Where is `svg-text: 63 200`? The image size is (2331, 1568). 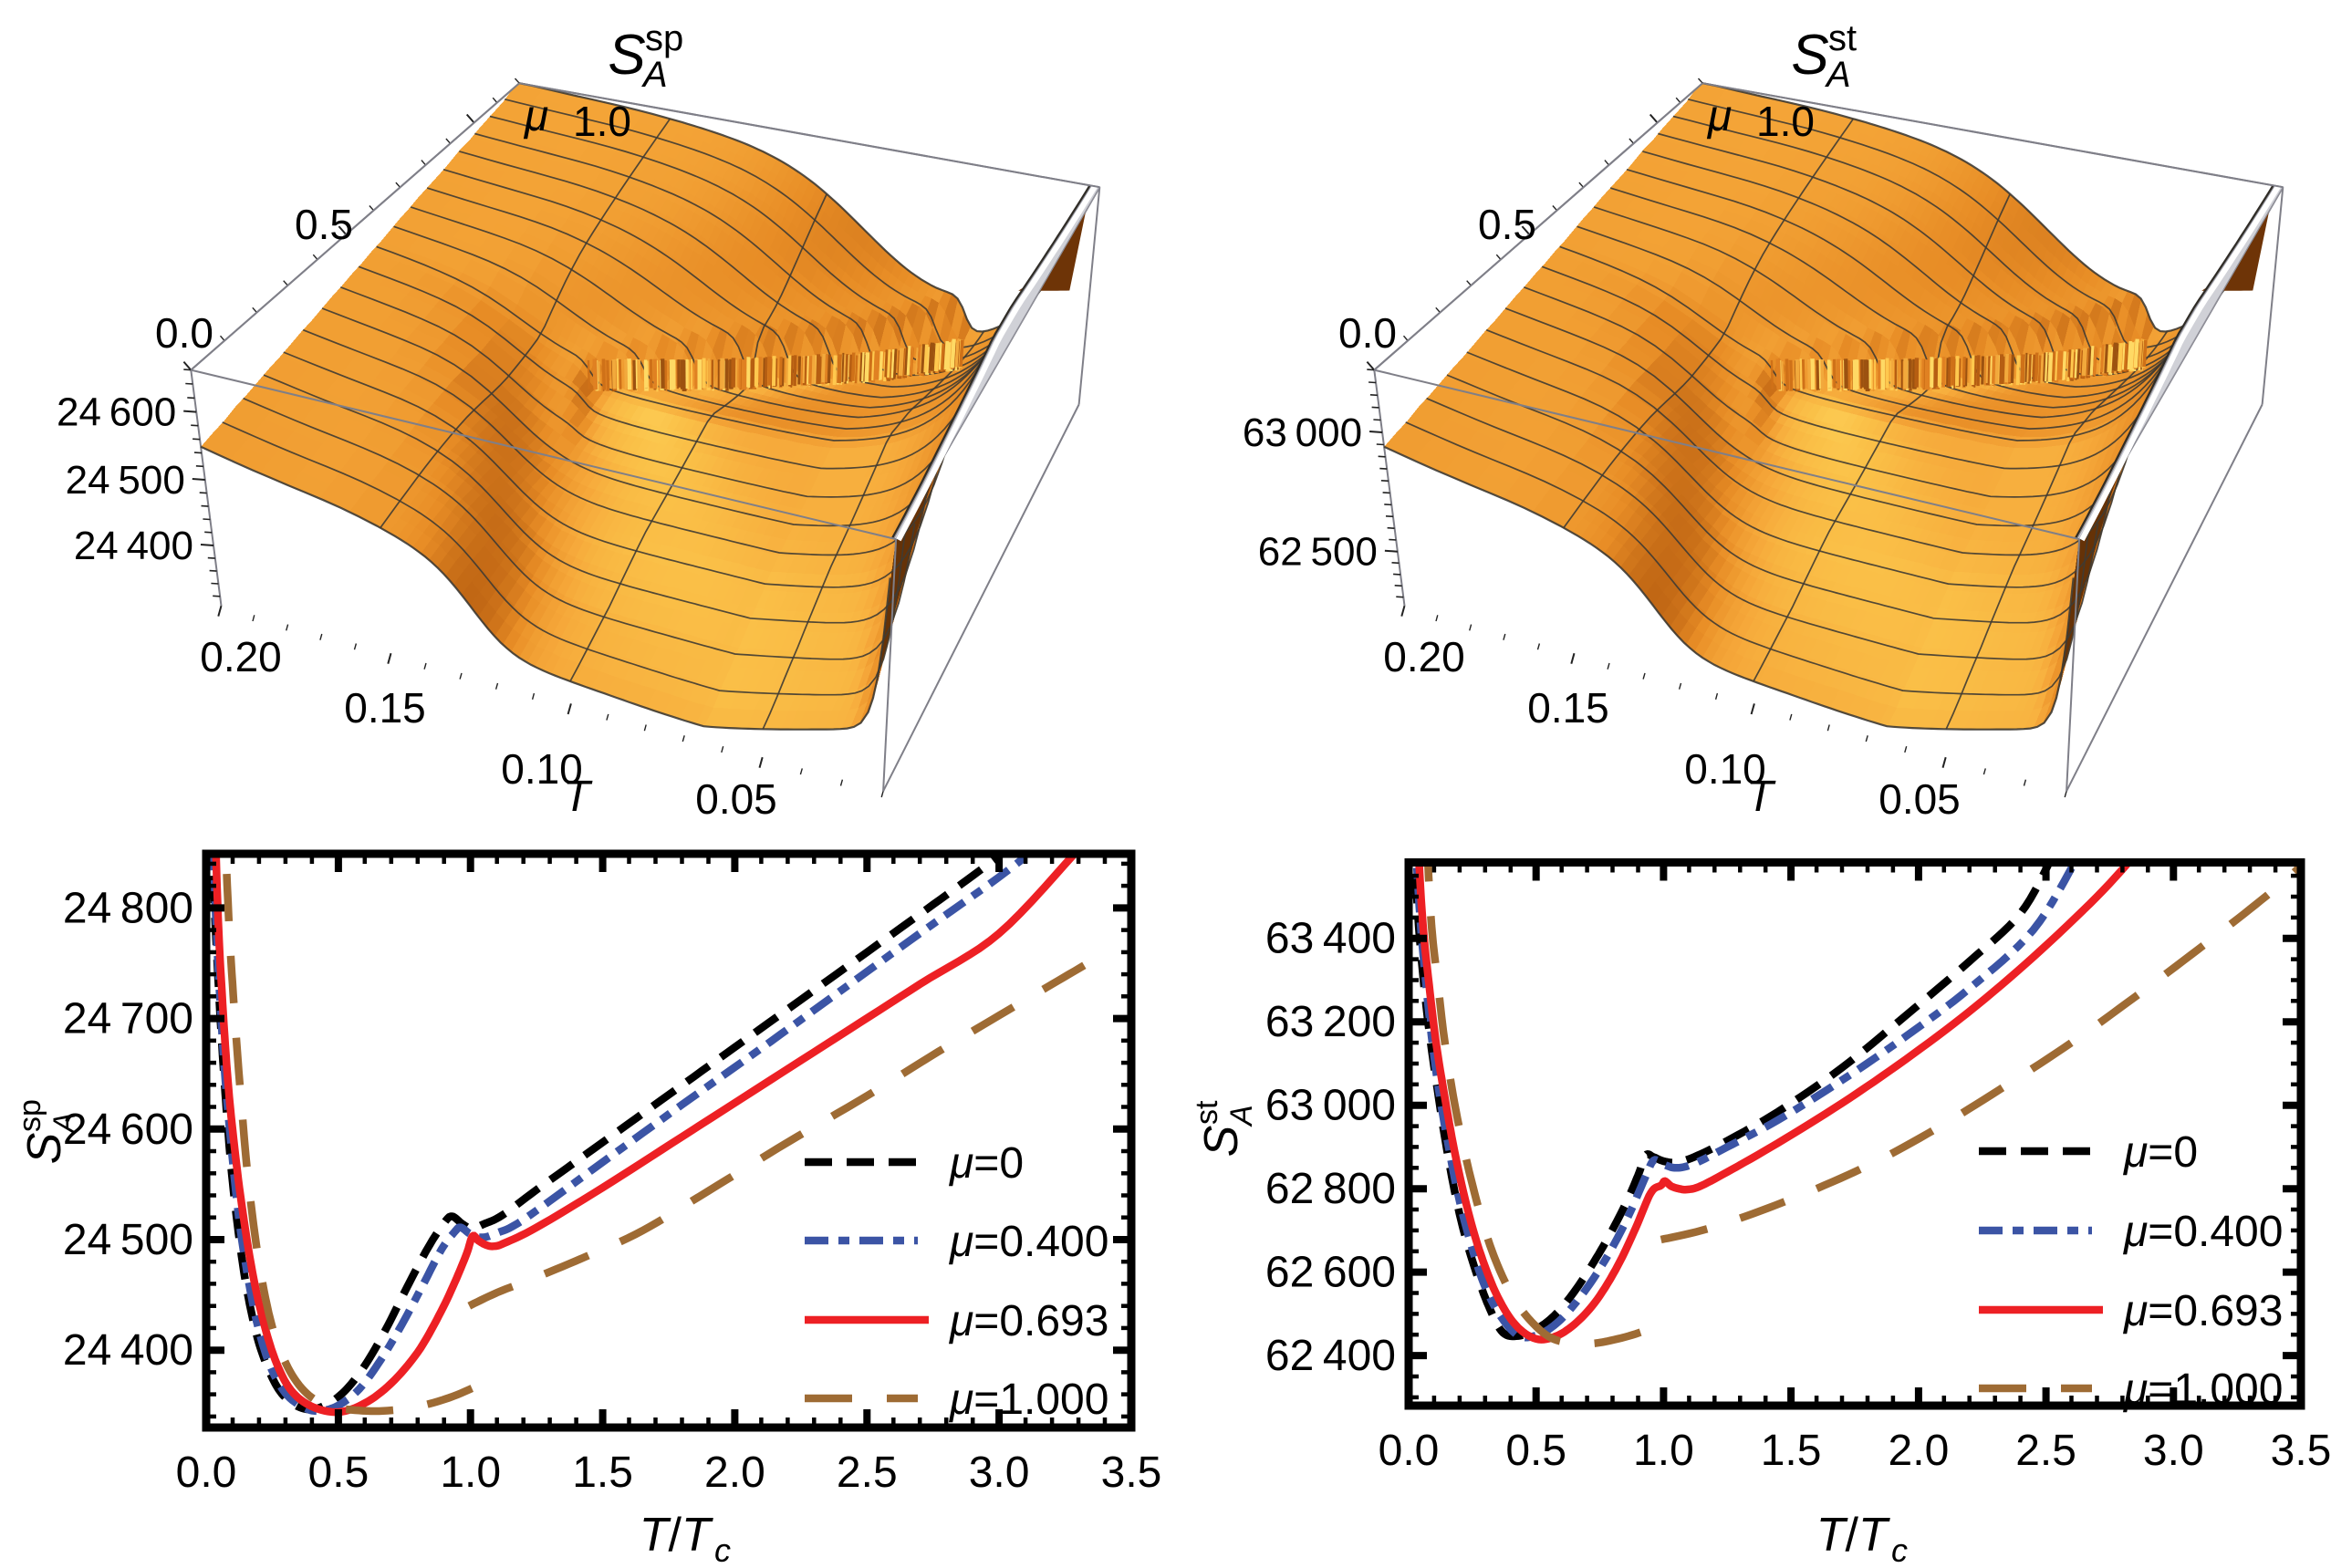 svg-text: 63 200 is located at coordinates (1330, 1022).